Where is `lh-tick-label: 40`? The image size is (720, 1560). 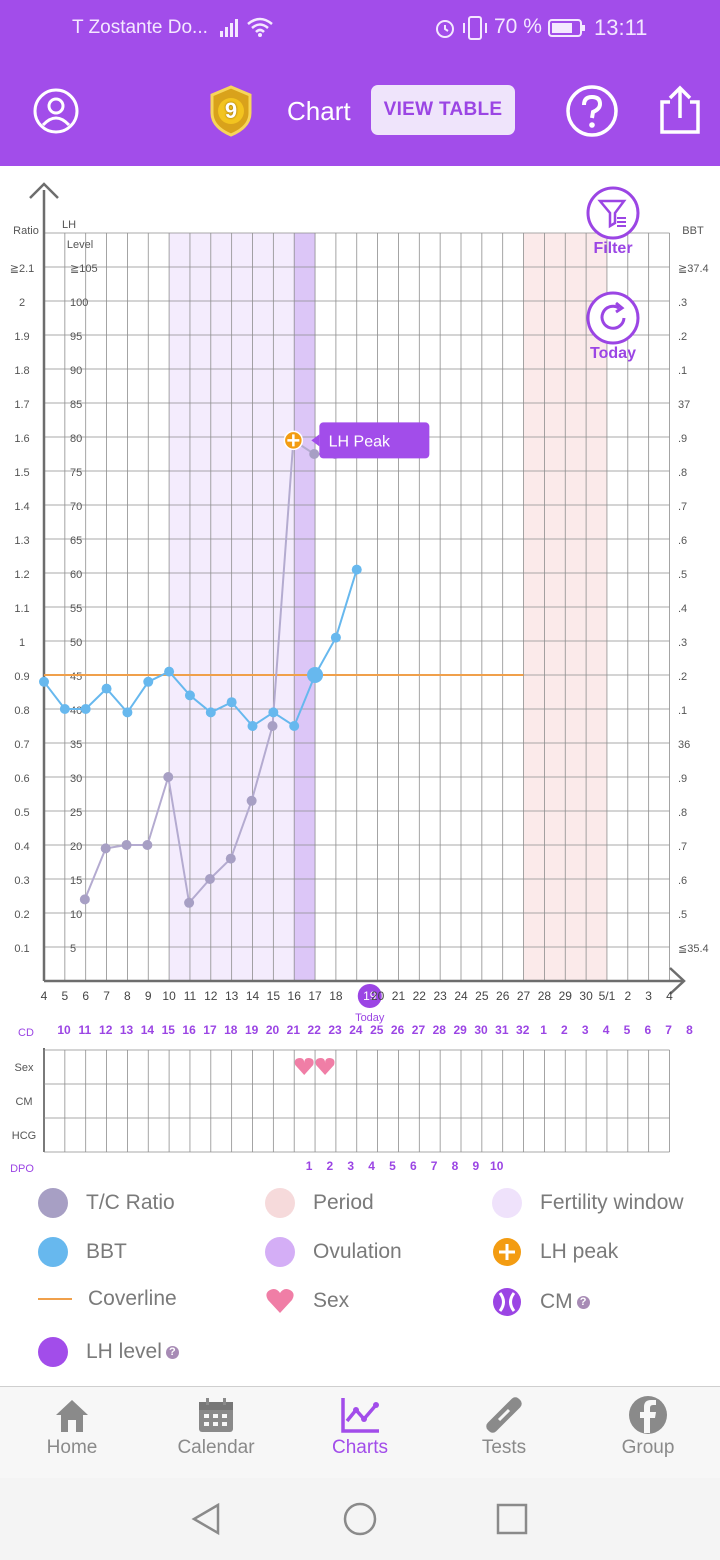
lh-tick-label: 40 is located at coordinates (76, 711).